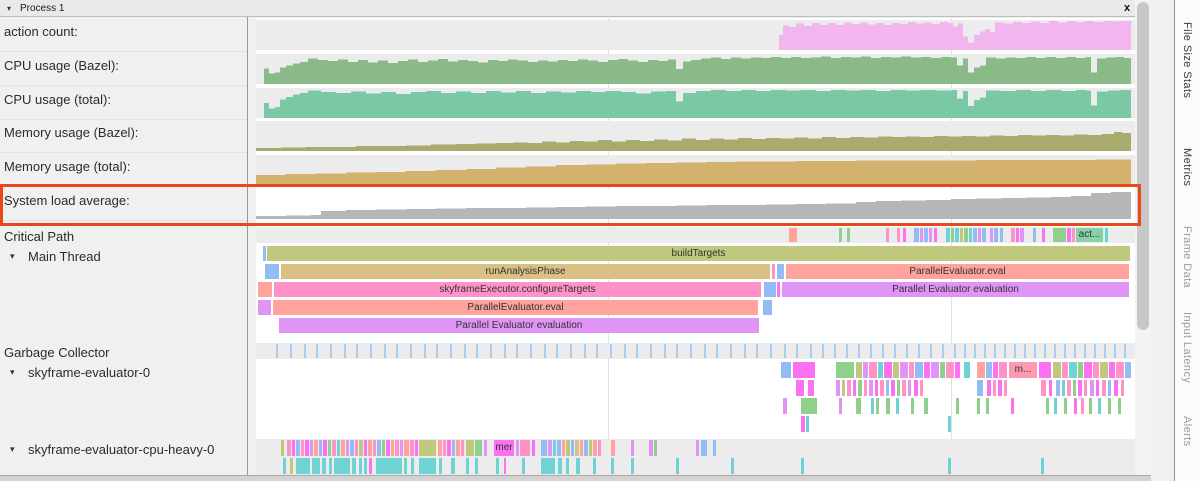  Describe the element at coordinates (1143, 166) in the screenshot. I see `vertical-scrollbar-thumb` at that location.